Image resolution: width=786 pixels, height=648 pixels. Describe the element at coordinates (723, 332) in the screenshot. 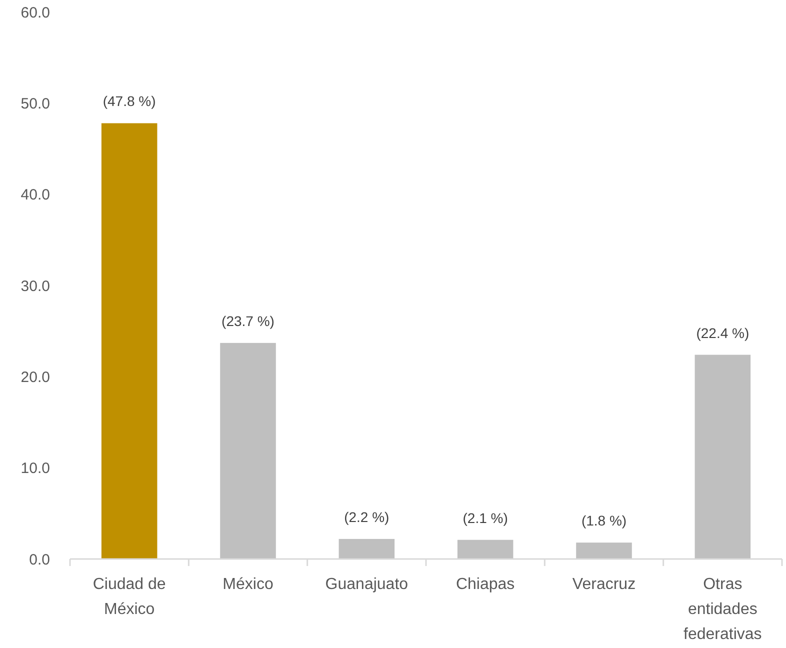

I see `data-label: (22.4 %)` at that location.